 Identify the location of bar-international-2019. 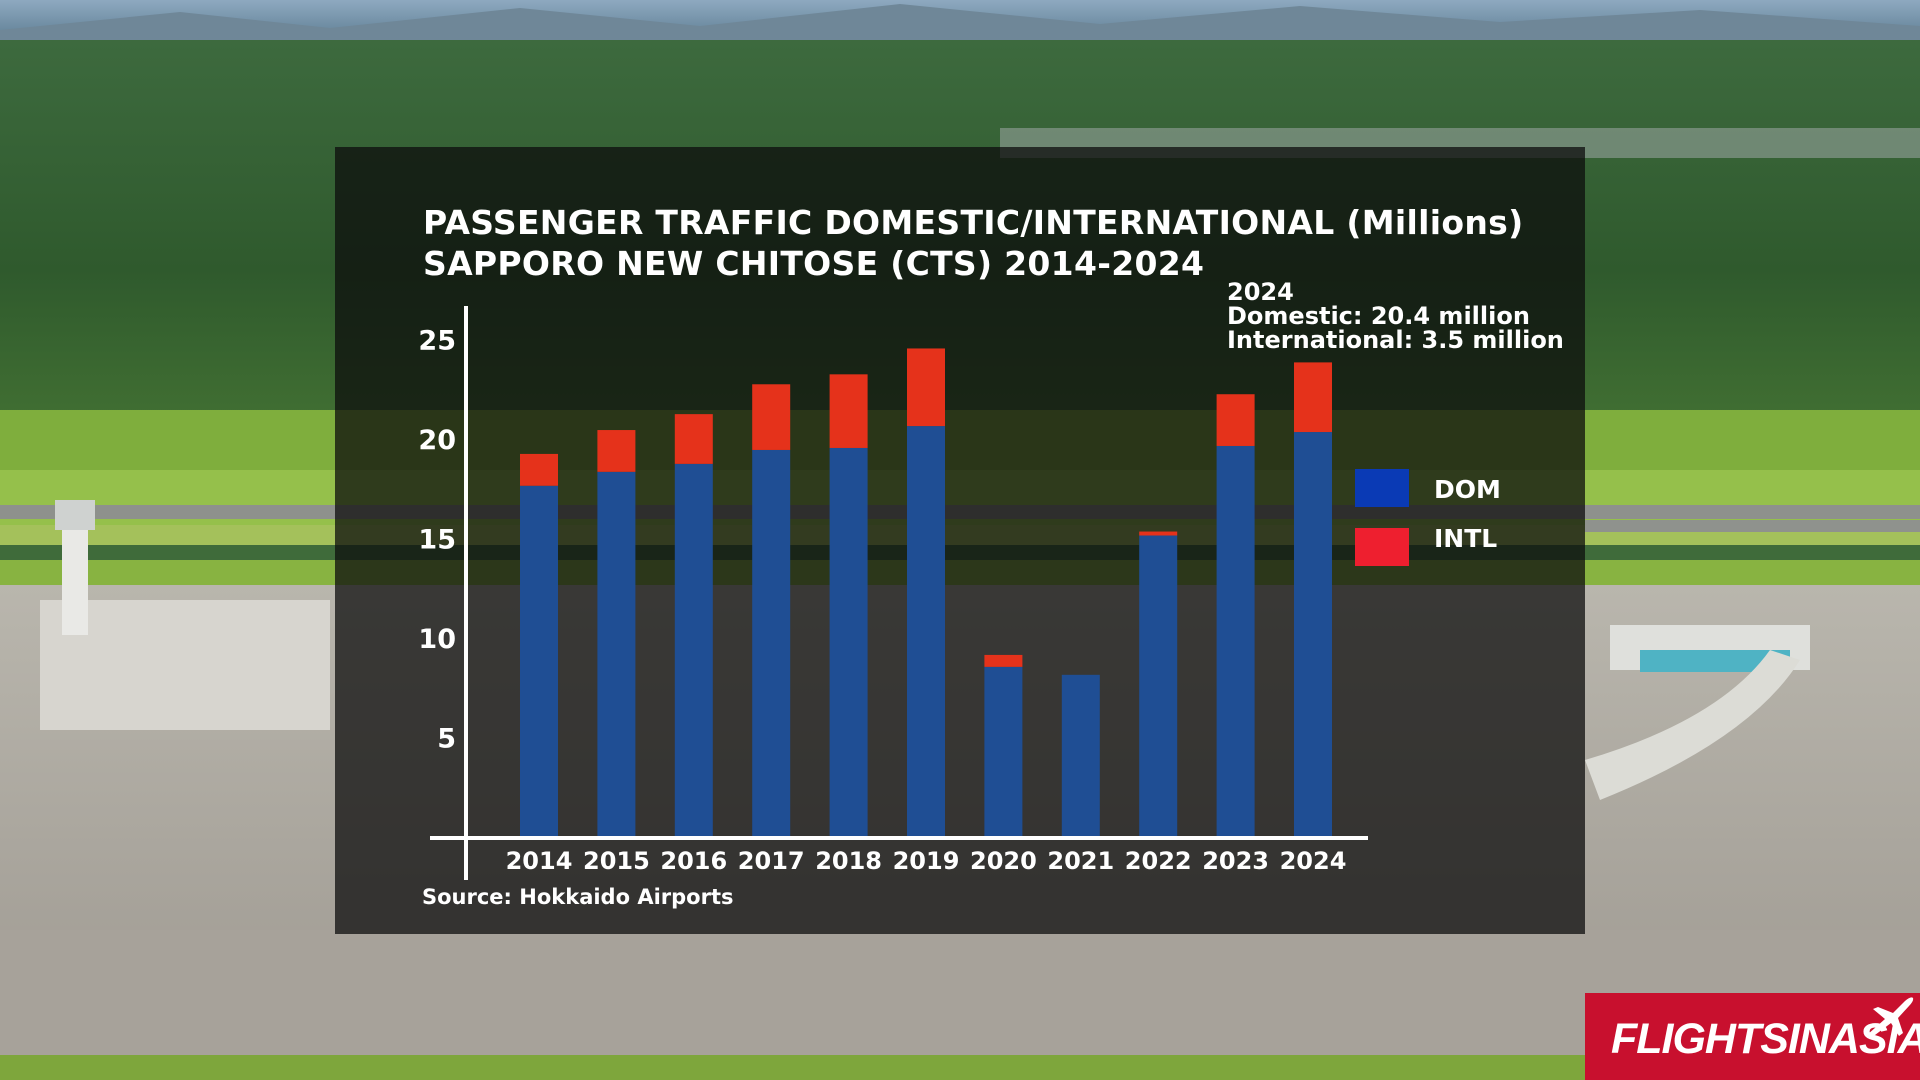
(926, 387).